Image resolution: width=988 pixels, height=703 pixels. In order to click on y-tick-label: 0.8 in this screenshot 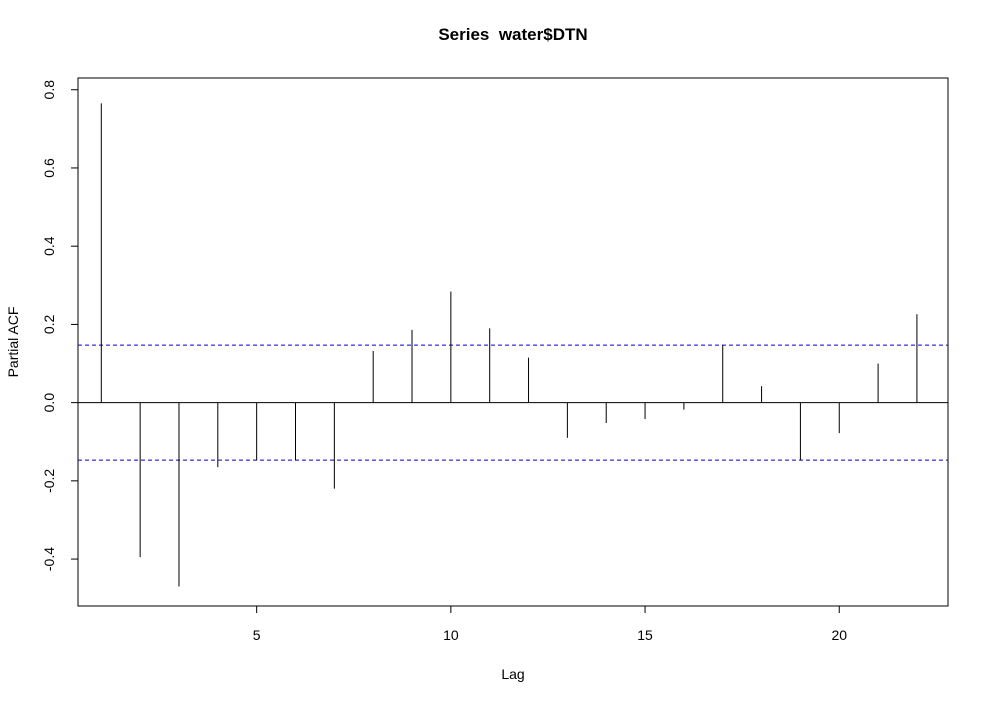, I will do `click(49, 90)`.